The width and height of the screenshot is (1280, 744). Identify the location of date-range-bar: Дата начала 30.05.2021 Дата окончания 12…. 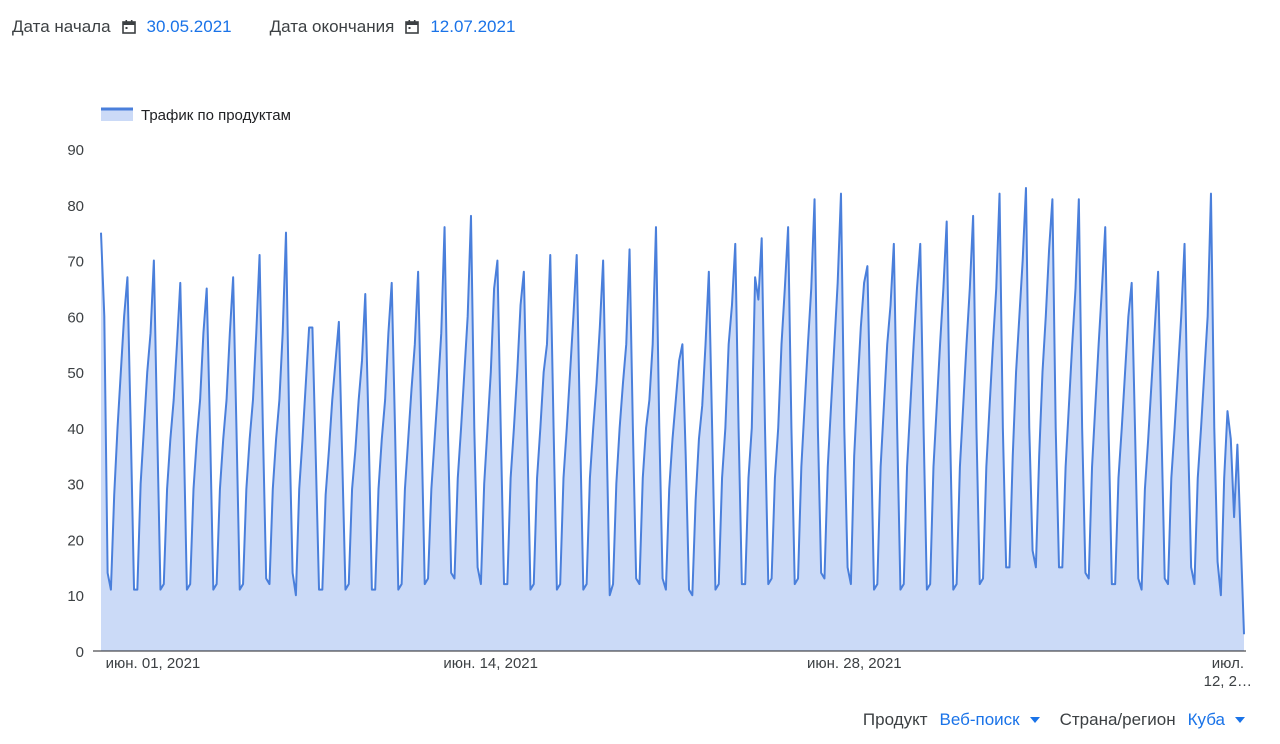
(282, 27).